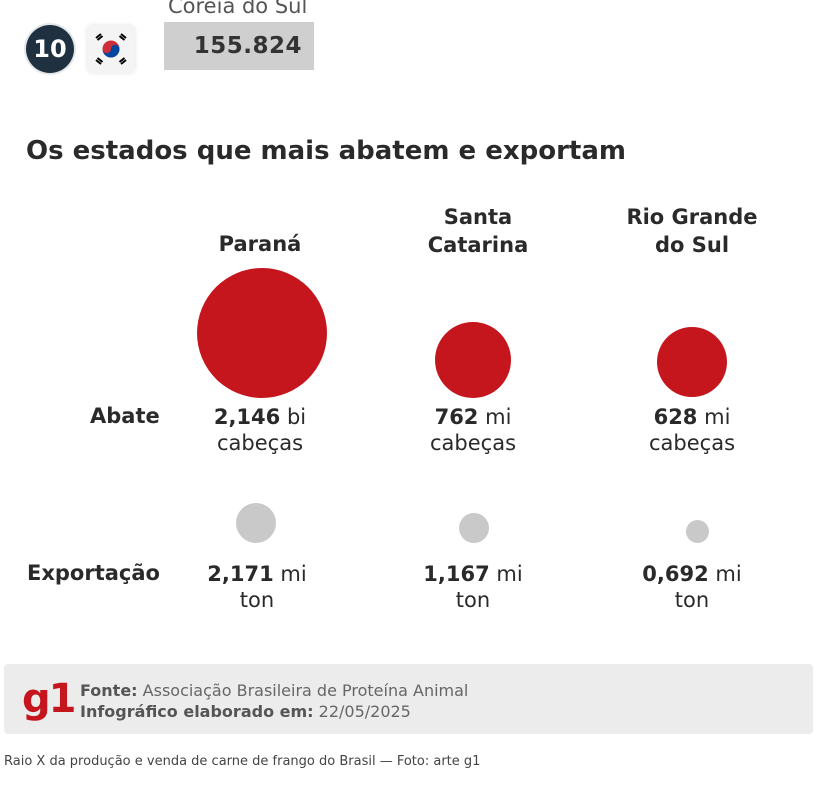  I want to click on g1-logo: g1, so click(49, 699).